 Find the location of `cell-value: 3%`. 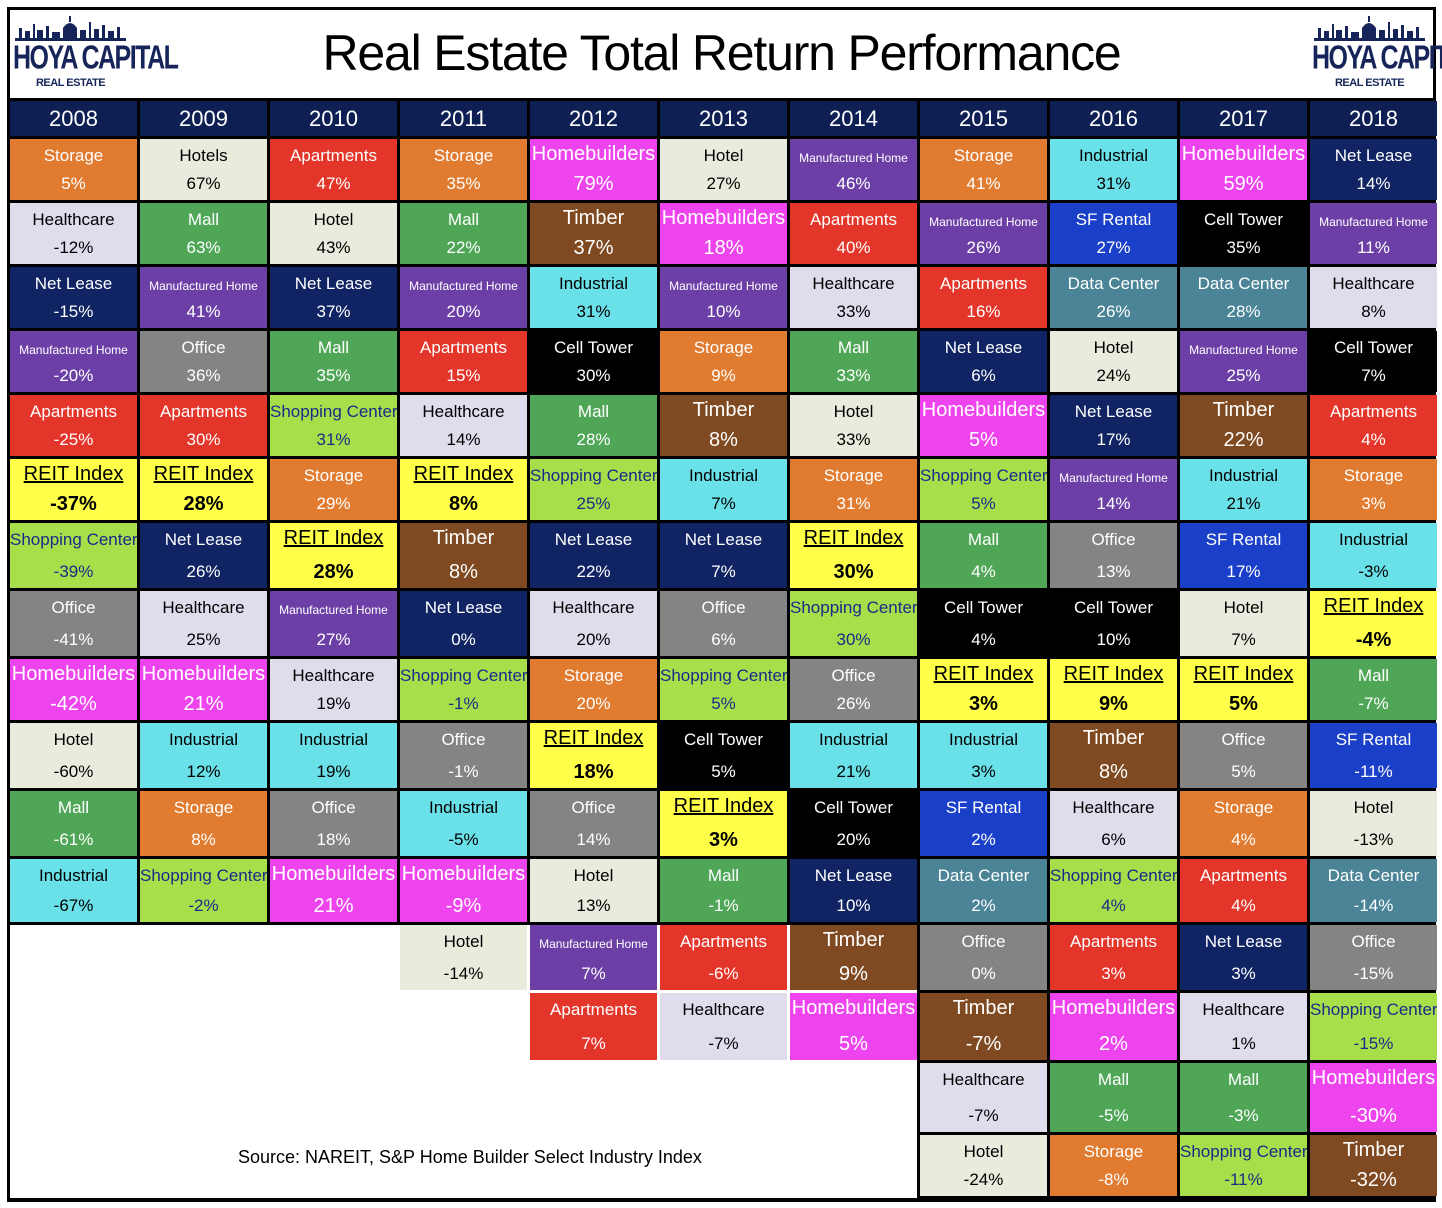

cell-value: 3% is located at coordinates (983, 771).